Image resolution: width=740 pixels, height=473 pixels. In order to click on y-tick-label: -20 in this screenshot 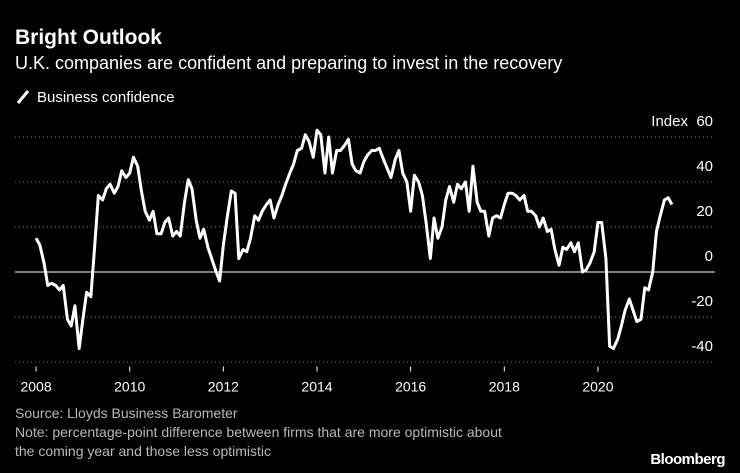, I will do `click(702, 301)`.